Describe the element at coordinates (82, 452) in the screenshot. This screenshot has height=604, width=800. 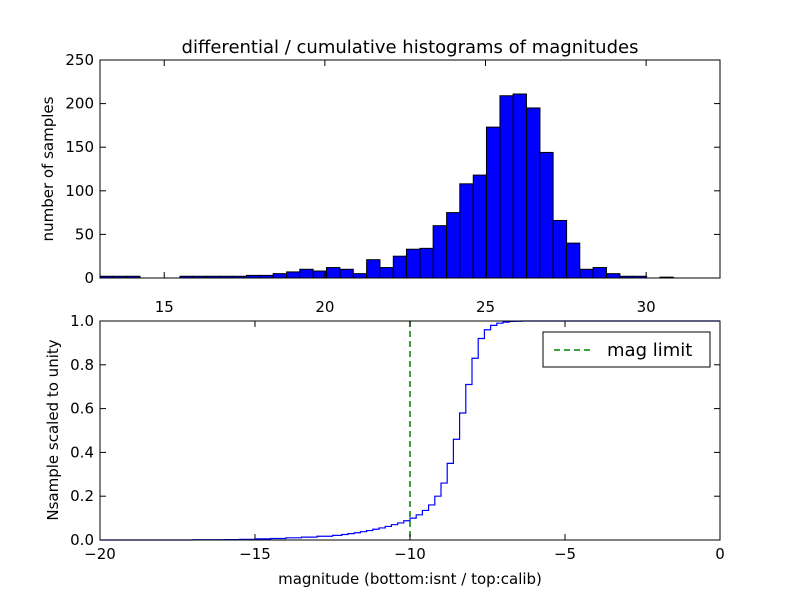
I see `bottom-y-tick-label: 0.4` at that location.